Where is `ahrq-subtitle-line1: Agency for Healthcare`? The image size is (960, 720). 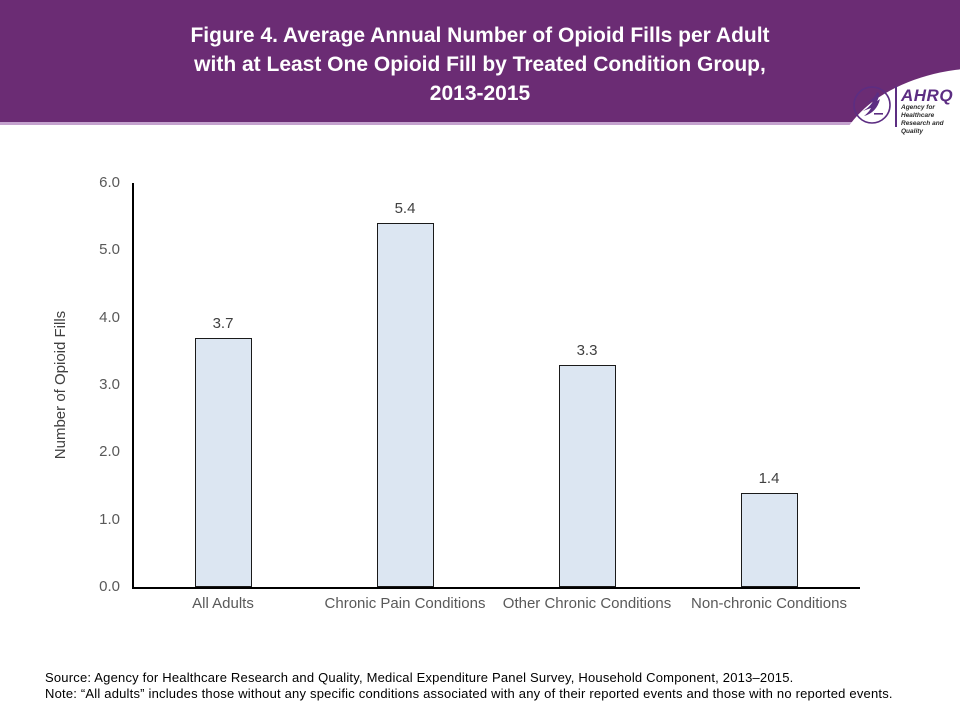 ahrq-subtitle-line1: Agency for Healthcare is located at coordinates (918, 111).